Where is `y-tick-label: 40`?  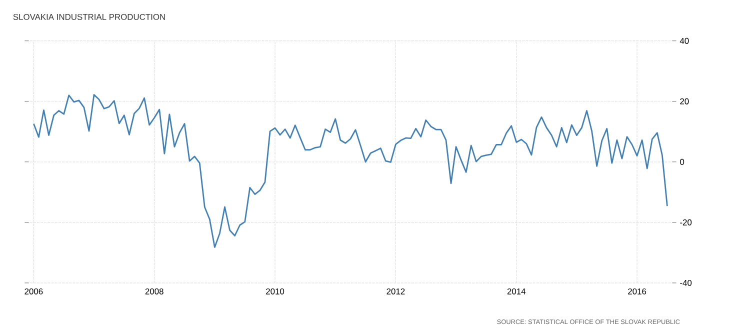
y-tick-label: 40 is located at coordinates (684, 41).